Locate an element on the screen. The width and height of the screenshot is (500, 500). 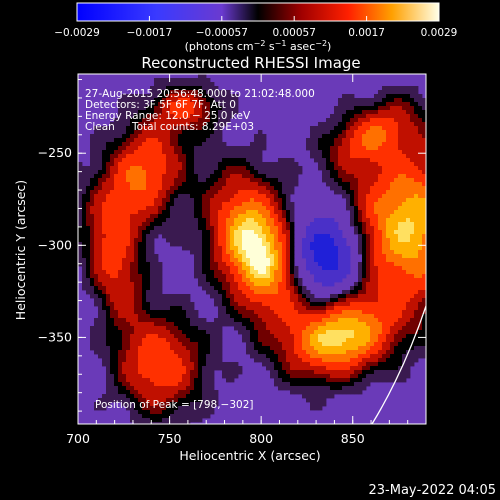
y-tick-label: −350 is located at coordinates (55, 336).